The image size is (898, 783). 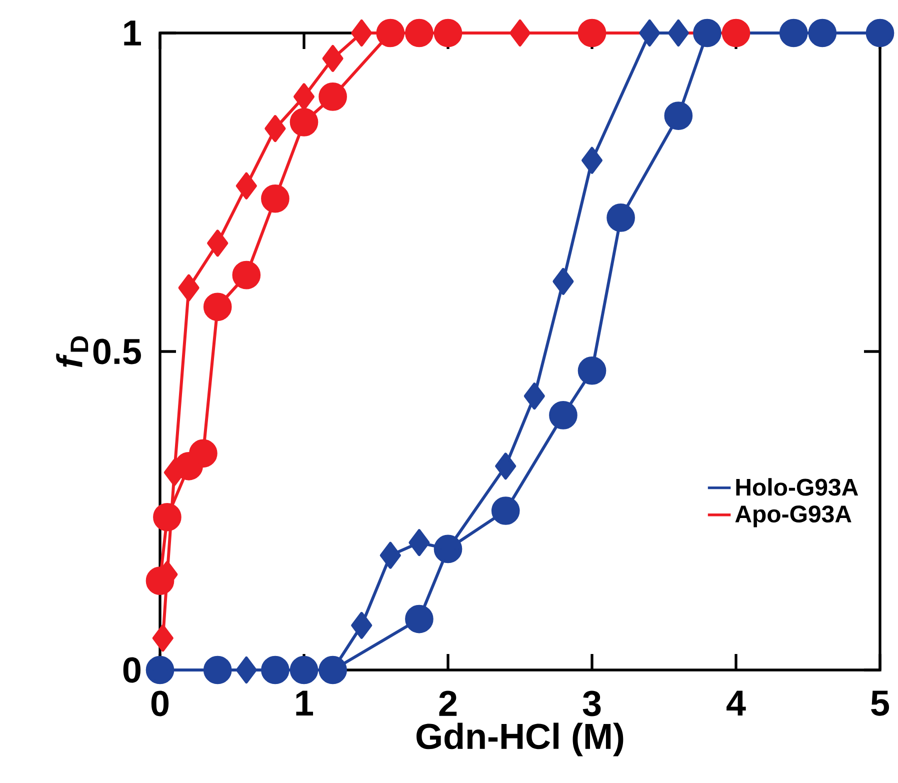 I want to click on legend-label: Apo-G93A, so click(x=793, y=516).